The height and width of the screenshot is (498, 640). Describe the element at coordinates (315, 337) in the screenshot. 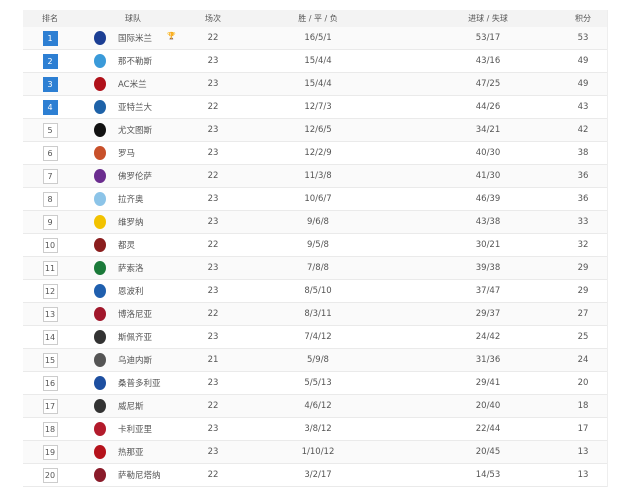

I see `table-row: 14 斯佩齐亚 23 7/4/12 24/42 25` at that location.